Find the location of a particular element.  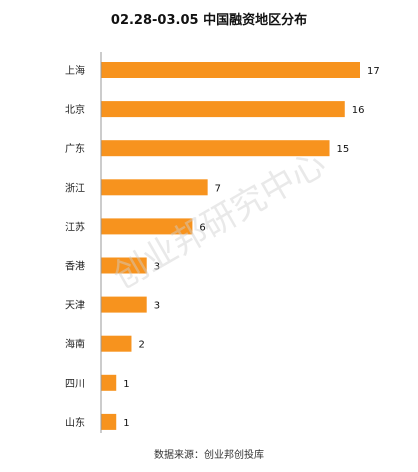

value-label-7: 2 is located at coordinates (141, 345).